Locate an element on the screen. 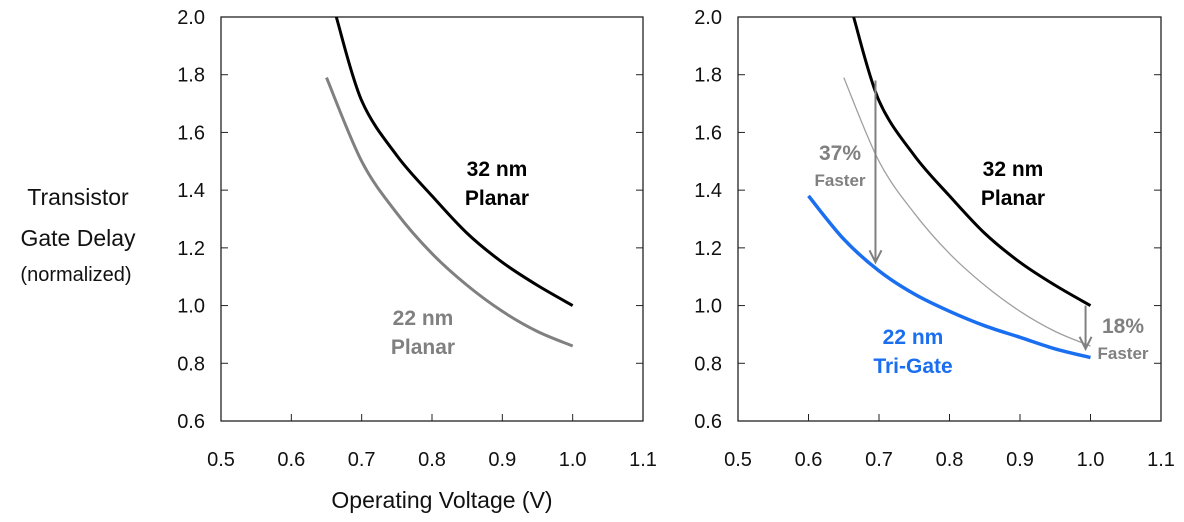 This screenshot has width=1184, height=522. y-axis-label-line: Gate Delay is located at coordinates (78, 238).